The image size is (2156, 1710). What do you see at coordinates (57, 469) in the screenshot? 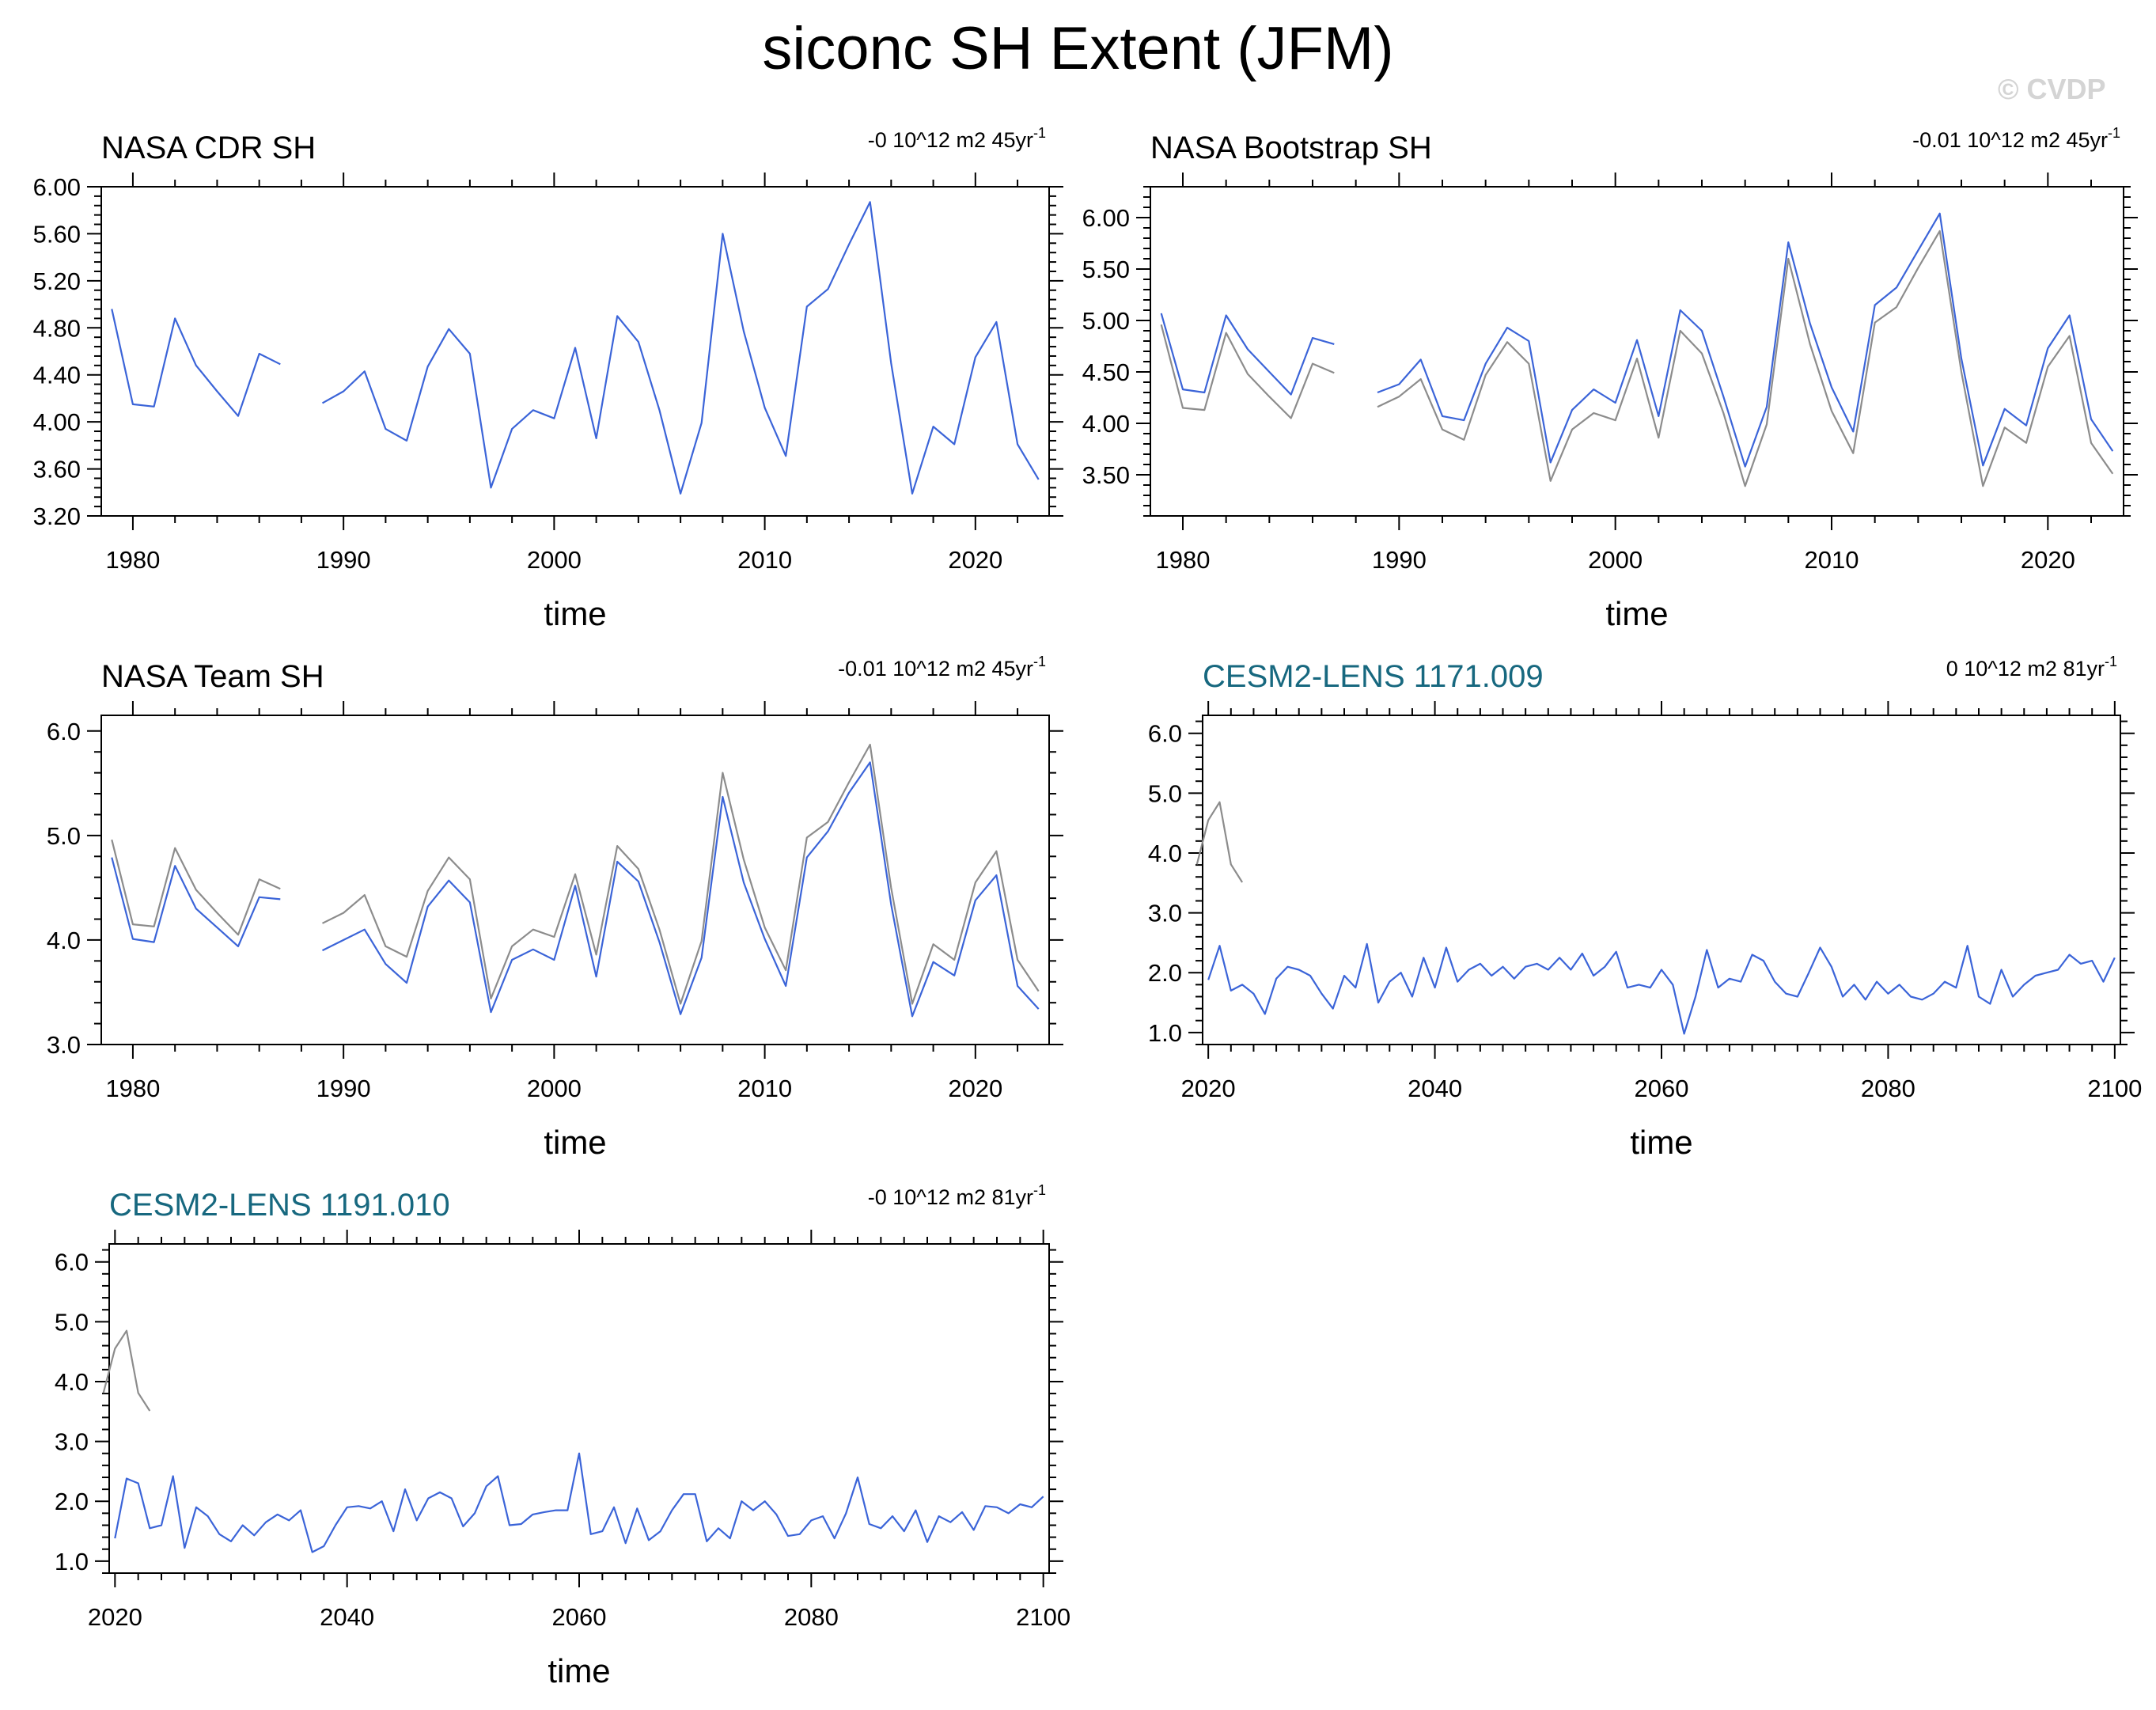
I see `y-tick-label: 3.60` at bounding box center [57, 469].